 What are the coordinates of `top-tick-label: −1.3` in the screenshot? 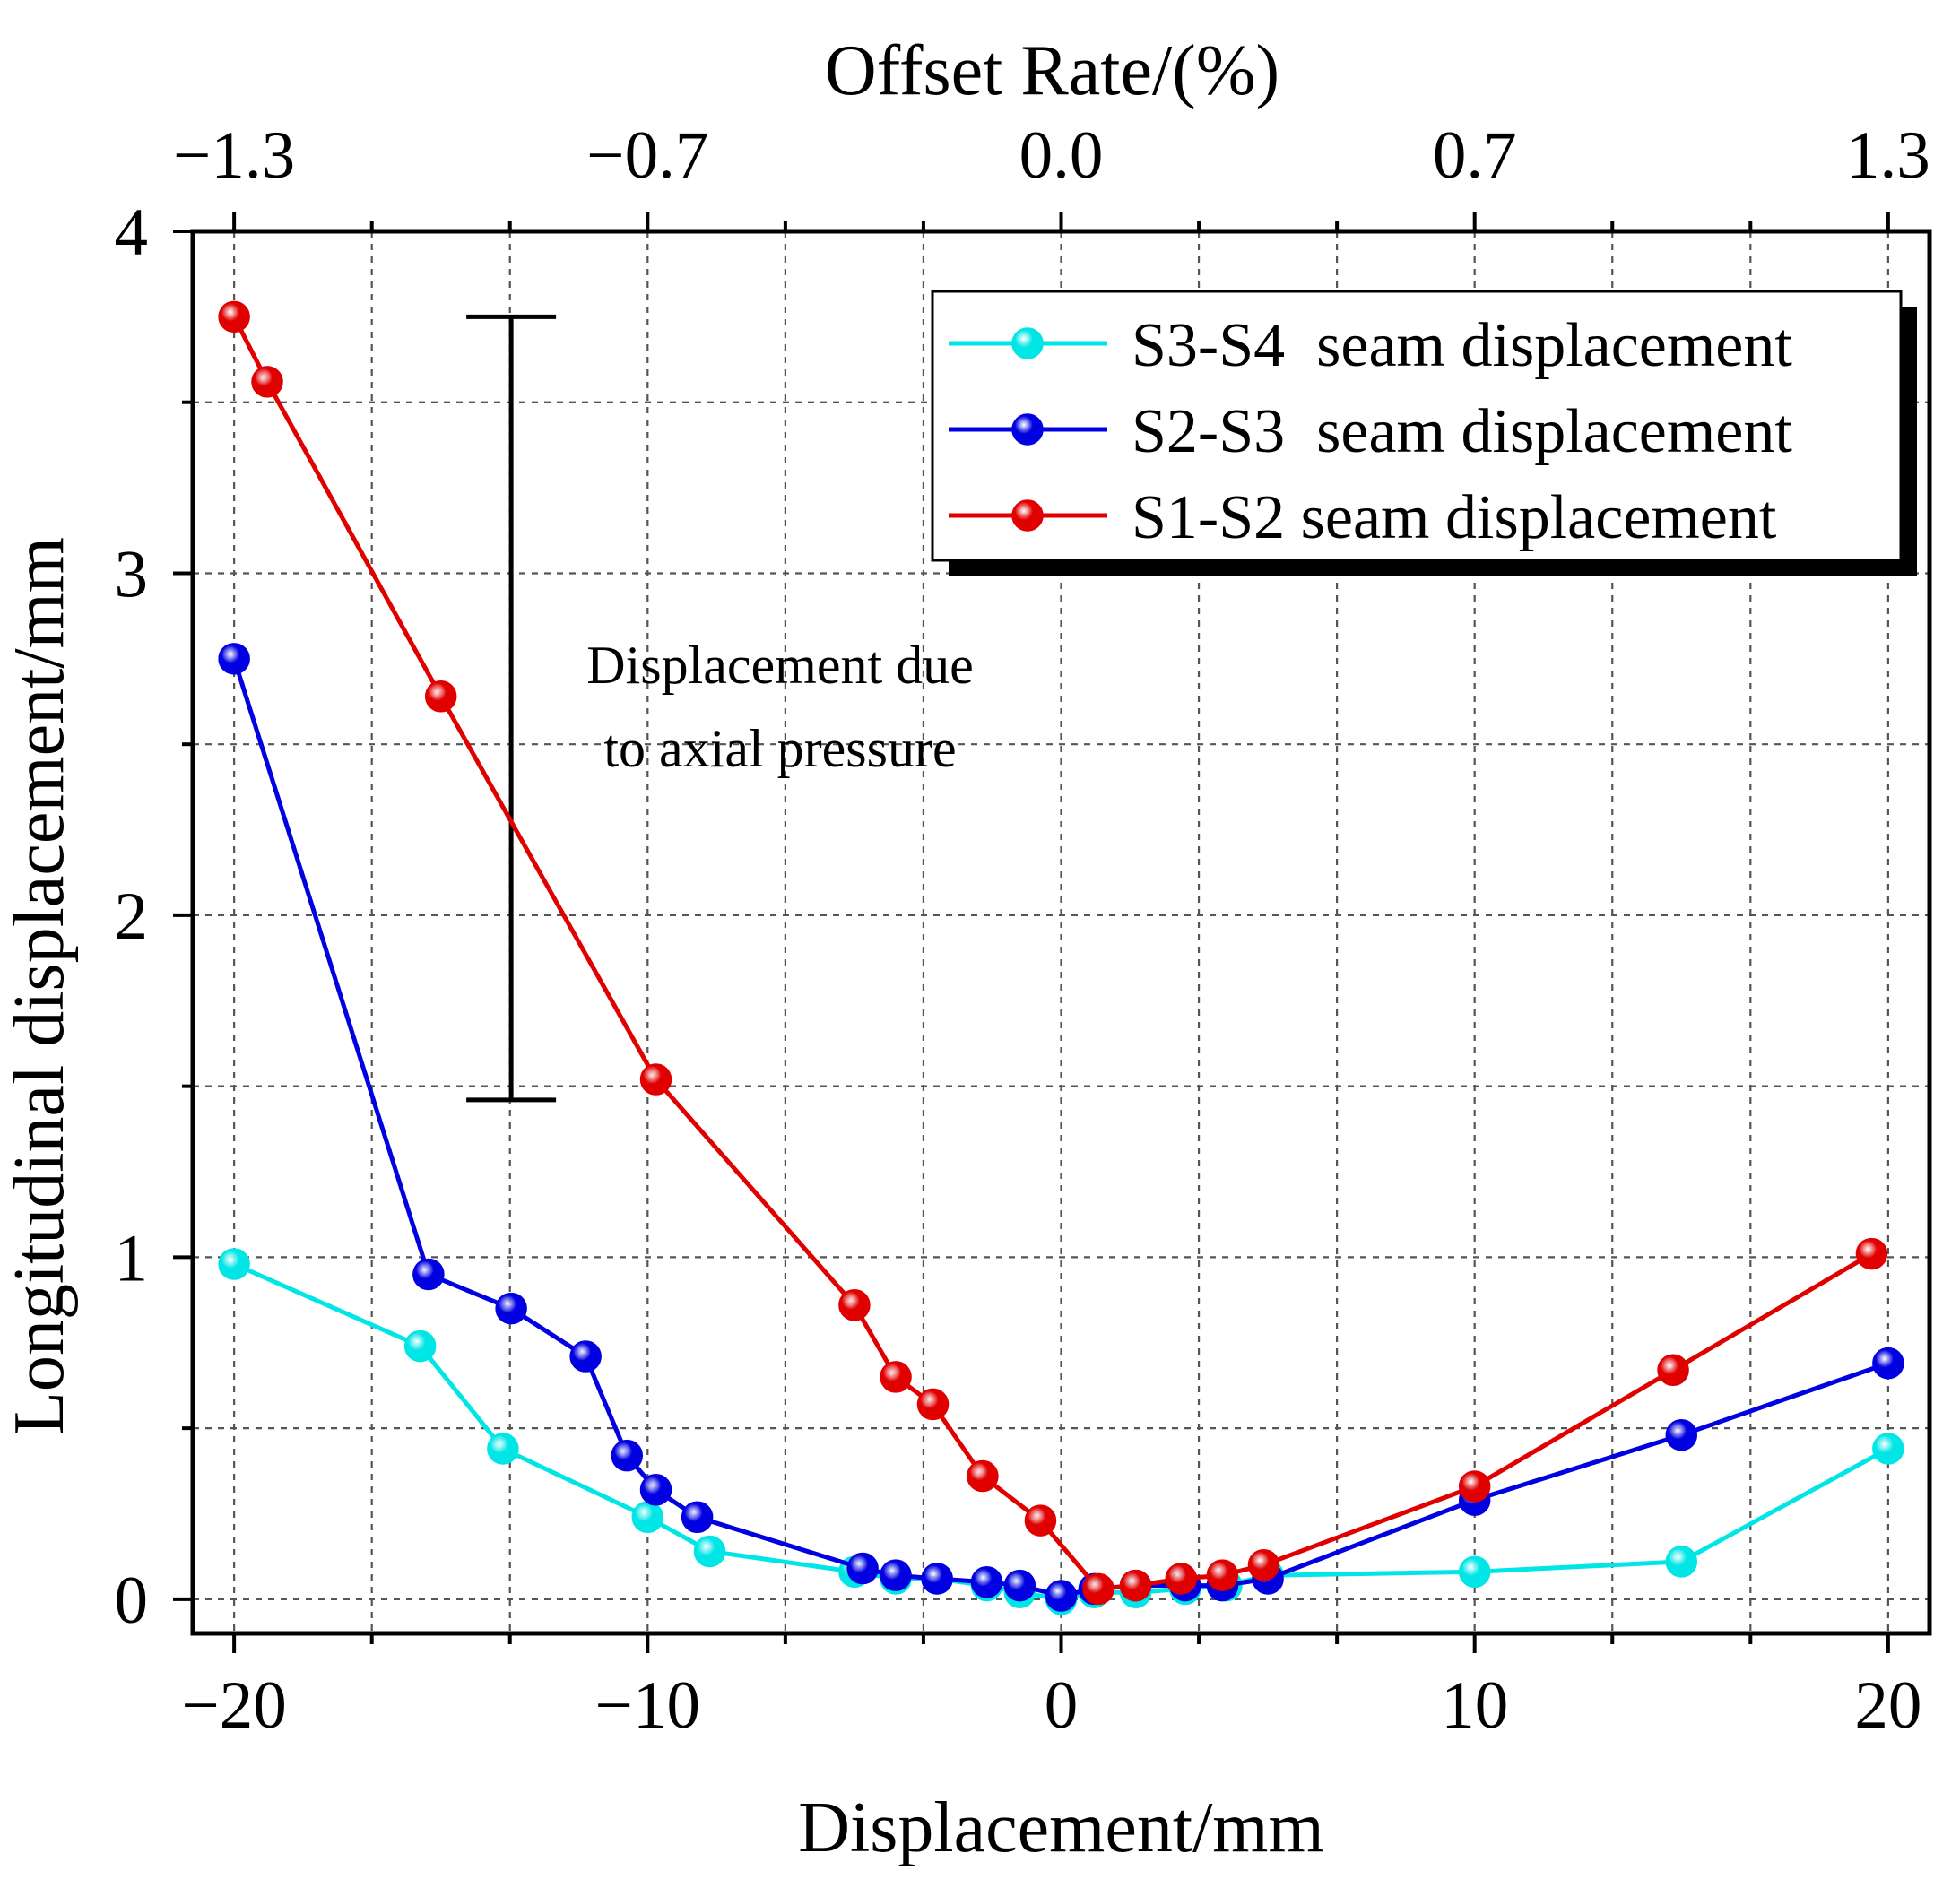 It's located at (234, 155).